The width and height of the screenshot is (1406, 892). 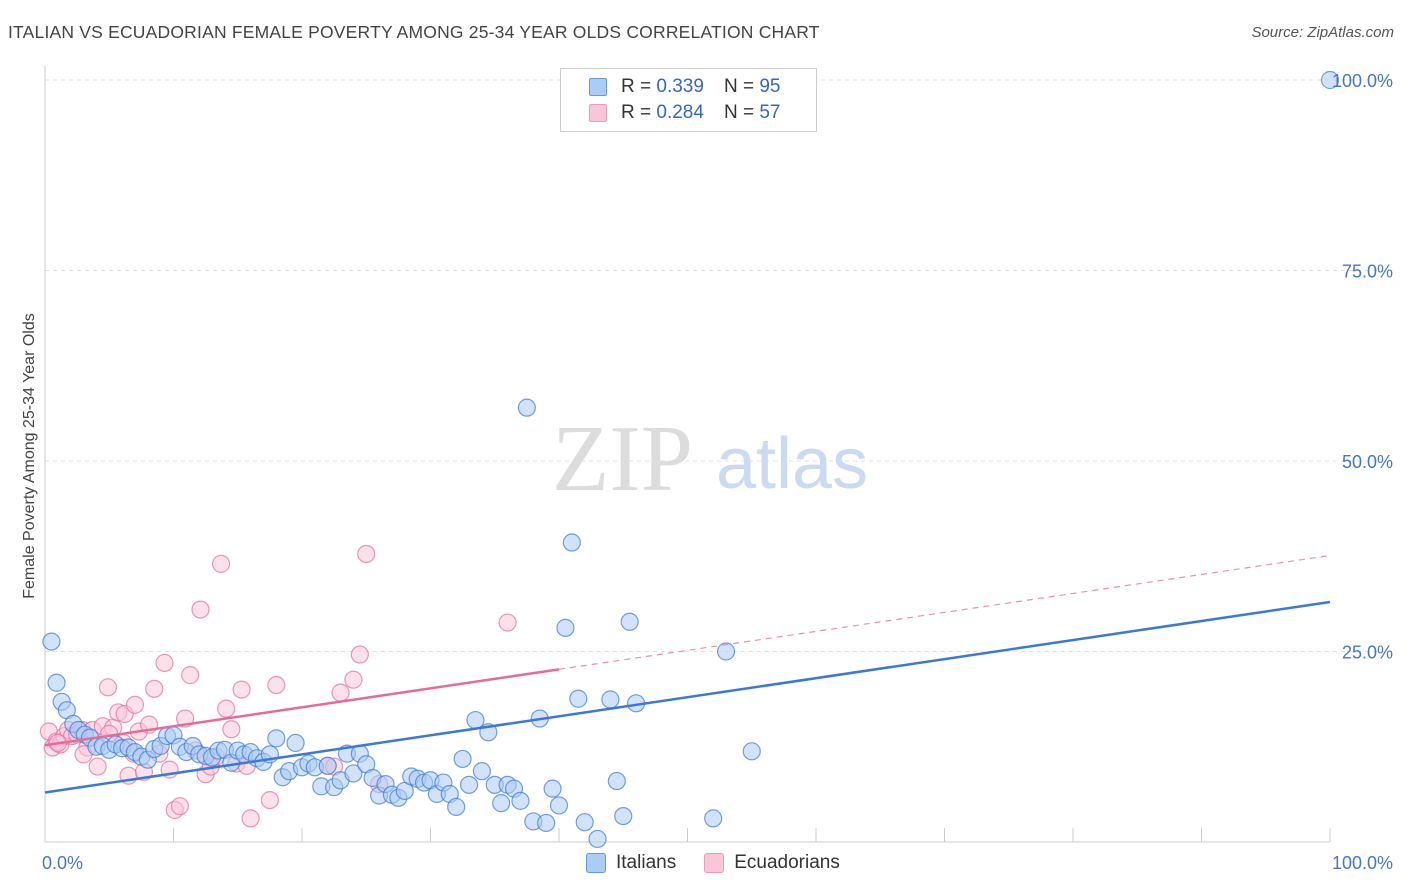 What do you see at coordinates (622, 459) in the screenshot?
I see `watermark-zip: ZIP` at bounding box center [622, 459].